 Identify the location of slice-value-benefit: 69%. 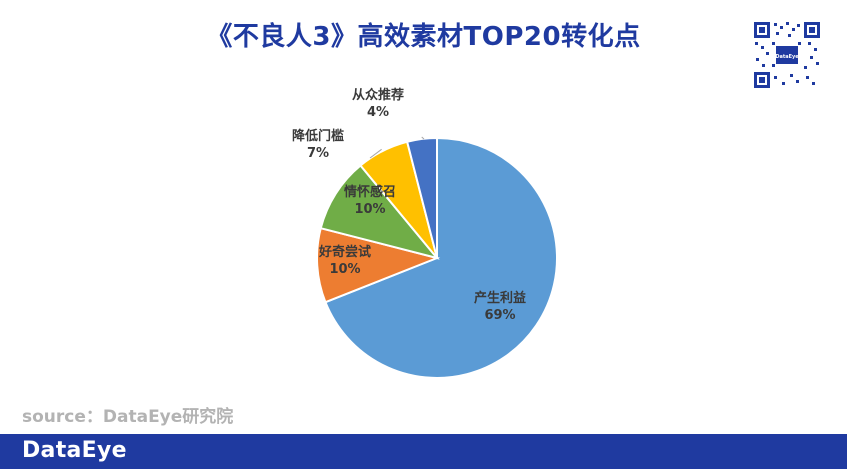
(499, 315).